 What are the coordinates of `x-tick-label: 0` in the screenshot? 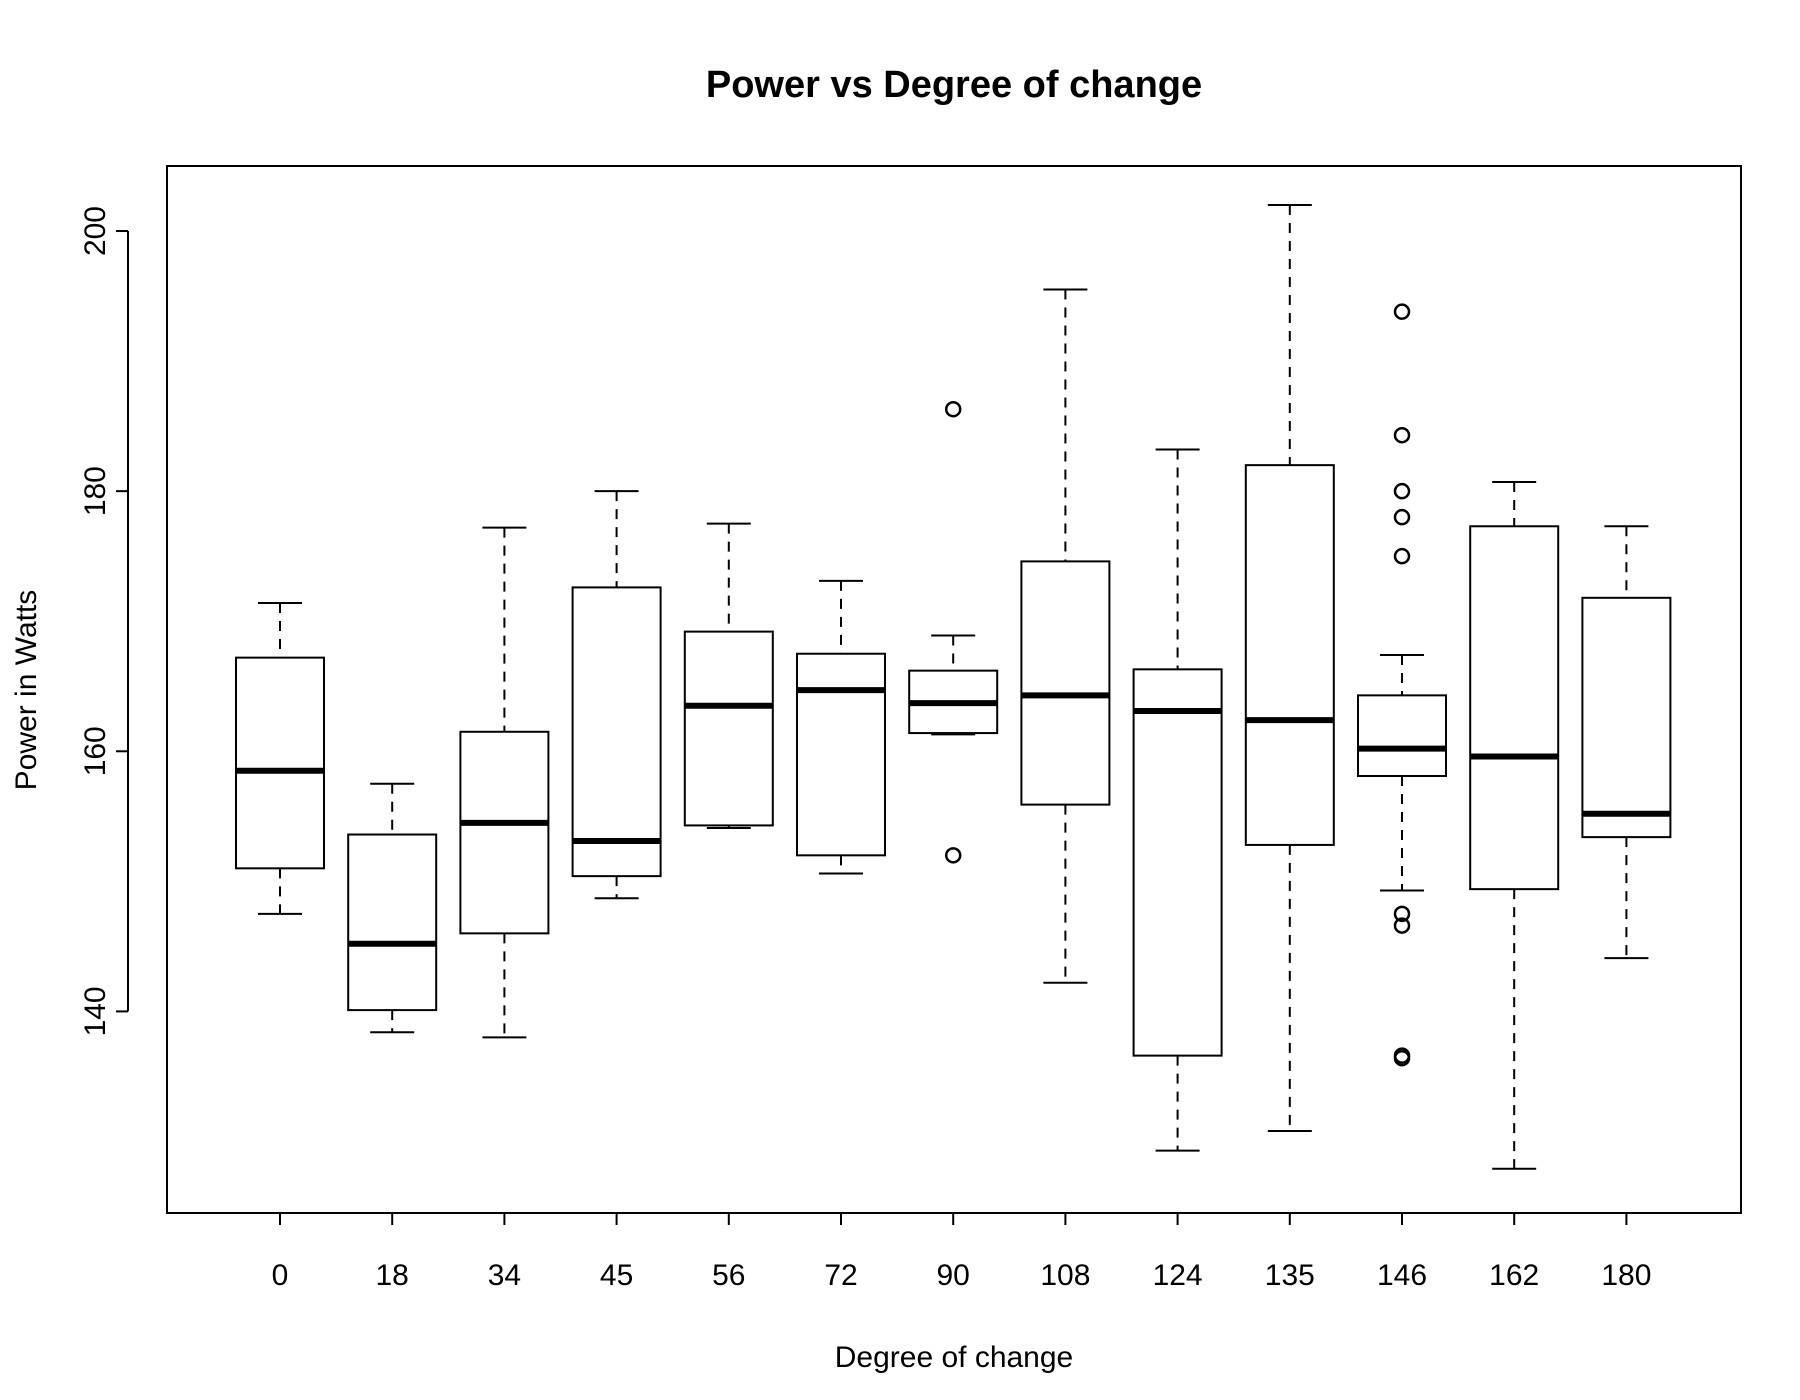 It's located at (280, 1275).